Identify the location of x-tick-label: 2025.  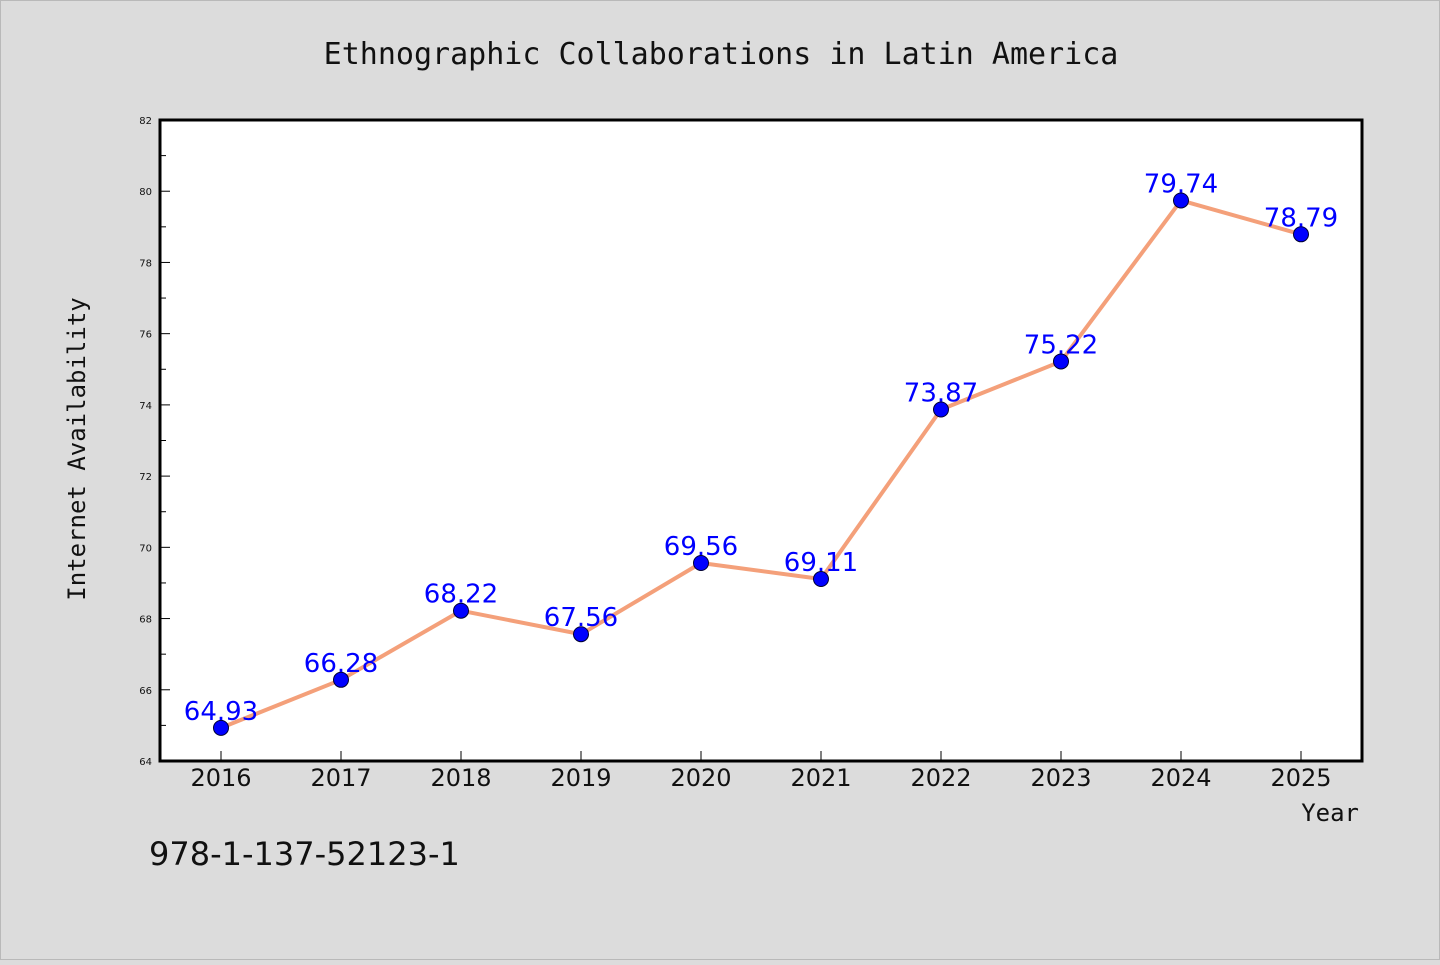
(1300, 778).